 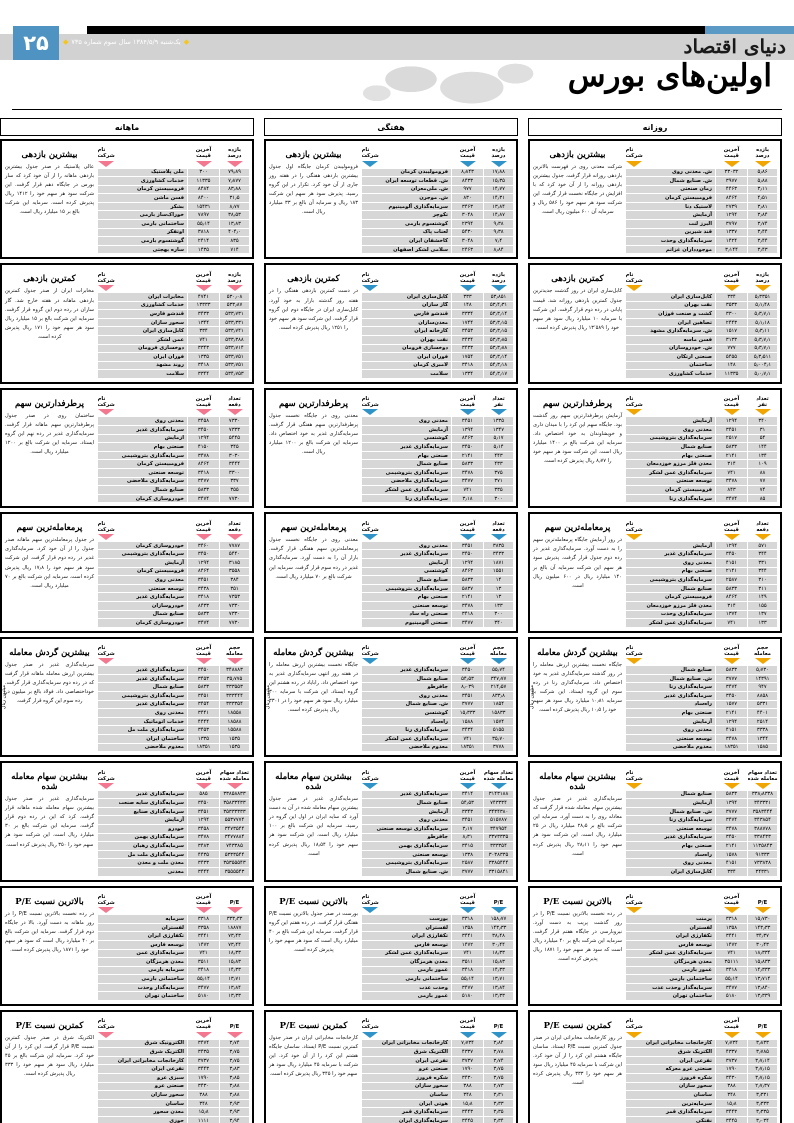 I want to click on cell-last-price: ۳۴۱۵, so click(x=467, y=846).